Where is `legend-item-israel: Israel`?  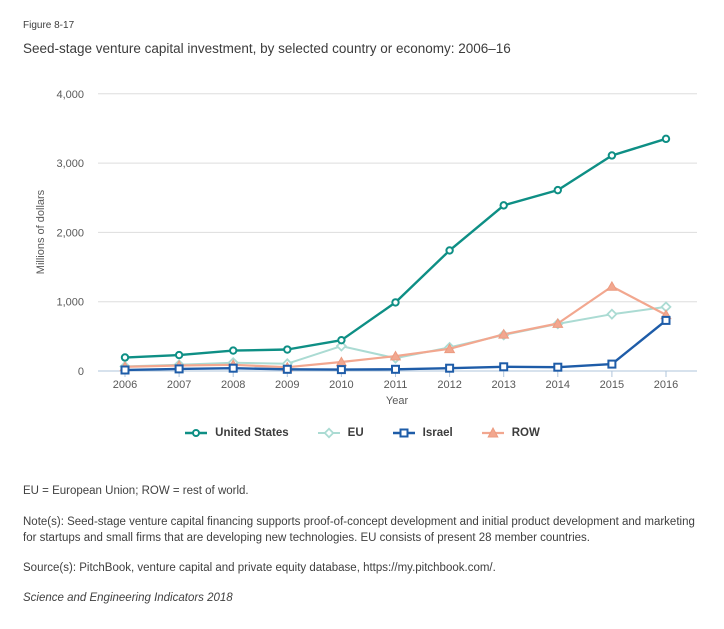 legend-item-israel: Israel is located at coordinates (422, 433).